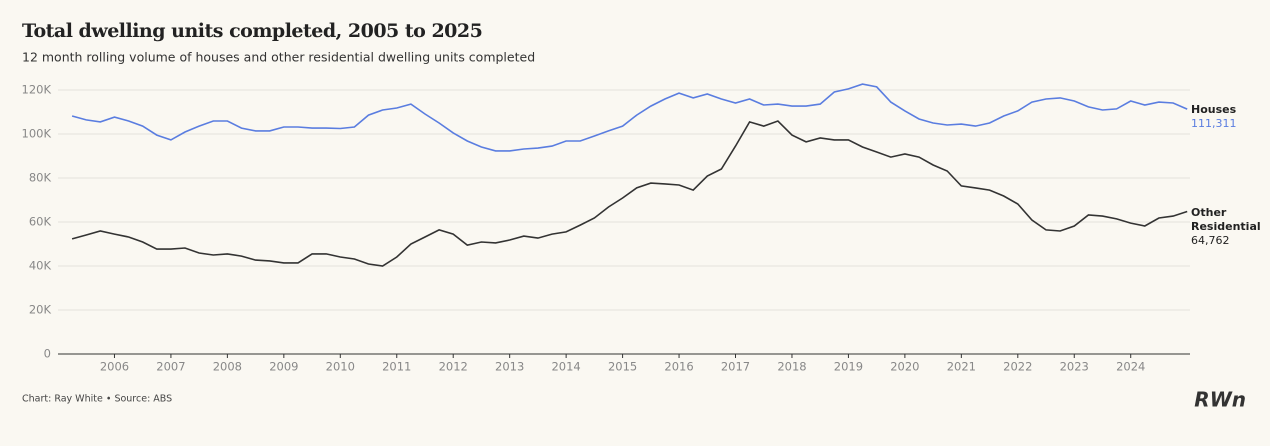 The image size is (1270, 446). I want to click on x-tick-label: 2007, so click(170, 367).